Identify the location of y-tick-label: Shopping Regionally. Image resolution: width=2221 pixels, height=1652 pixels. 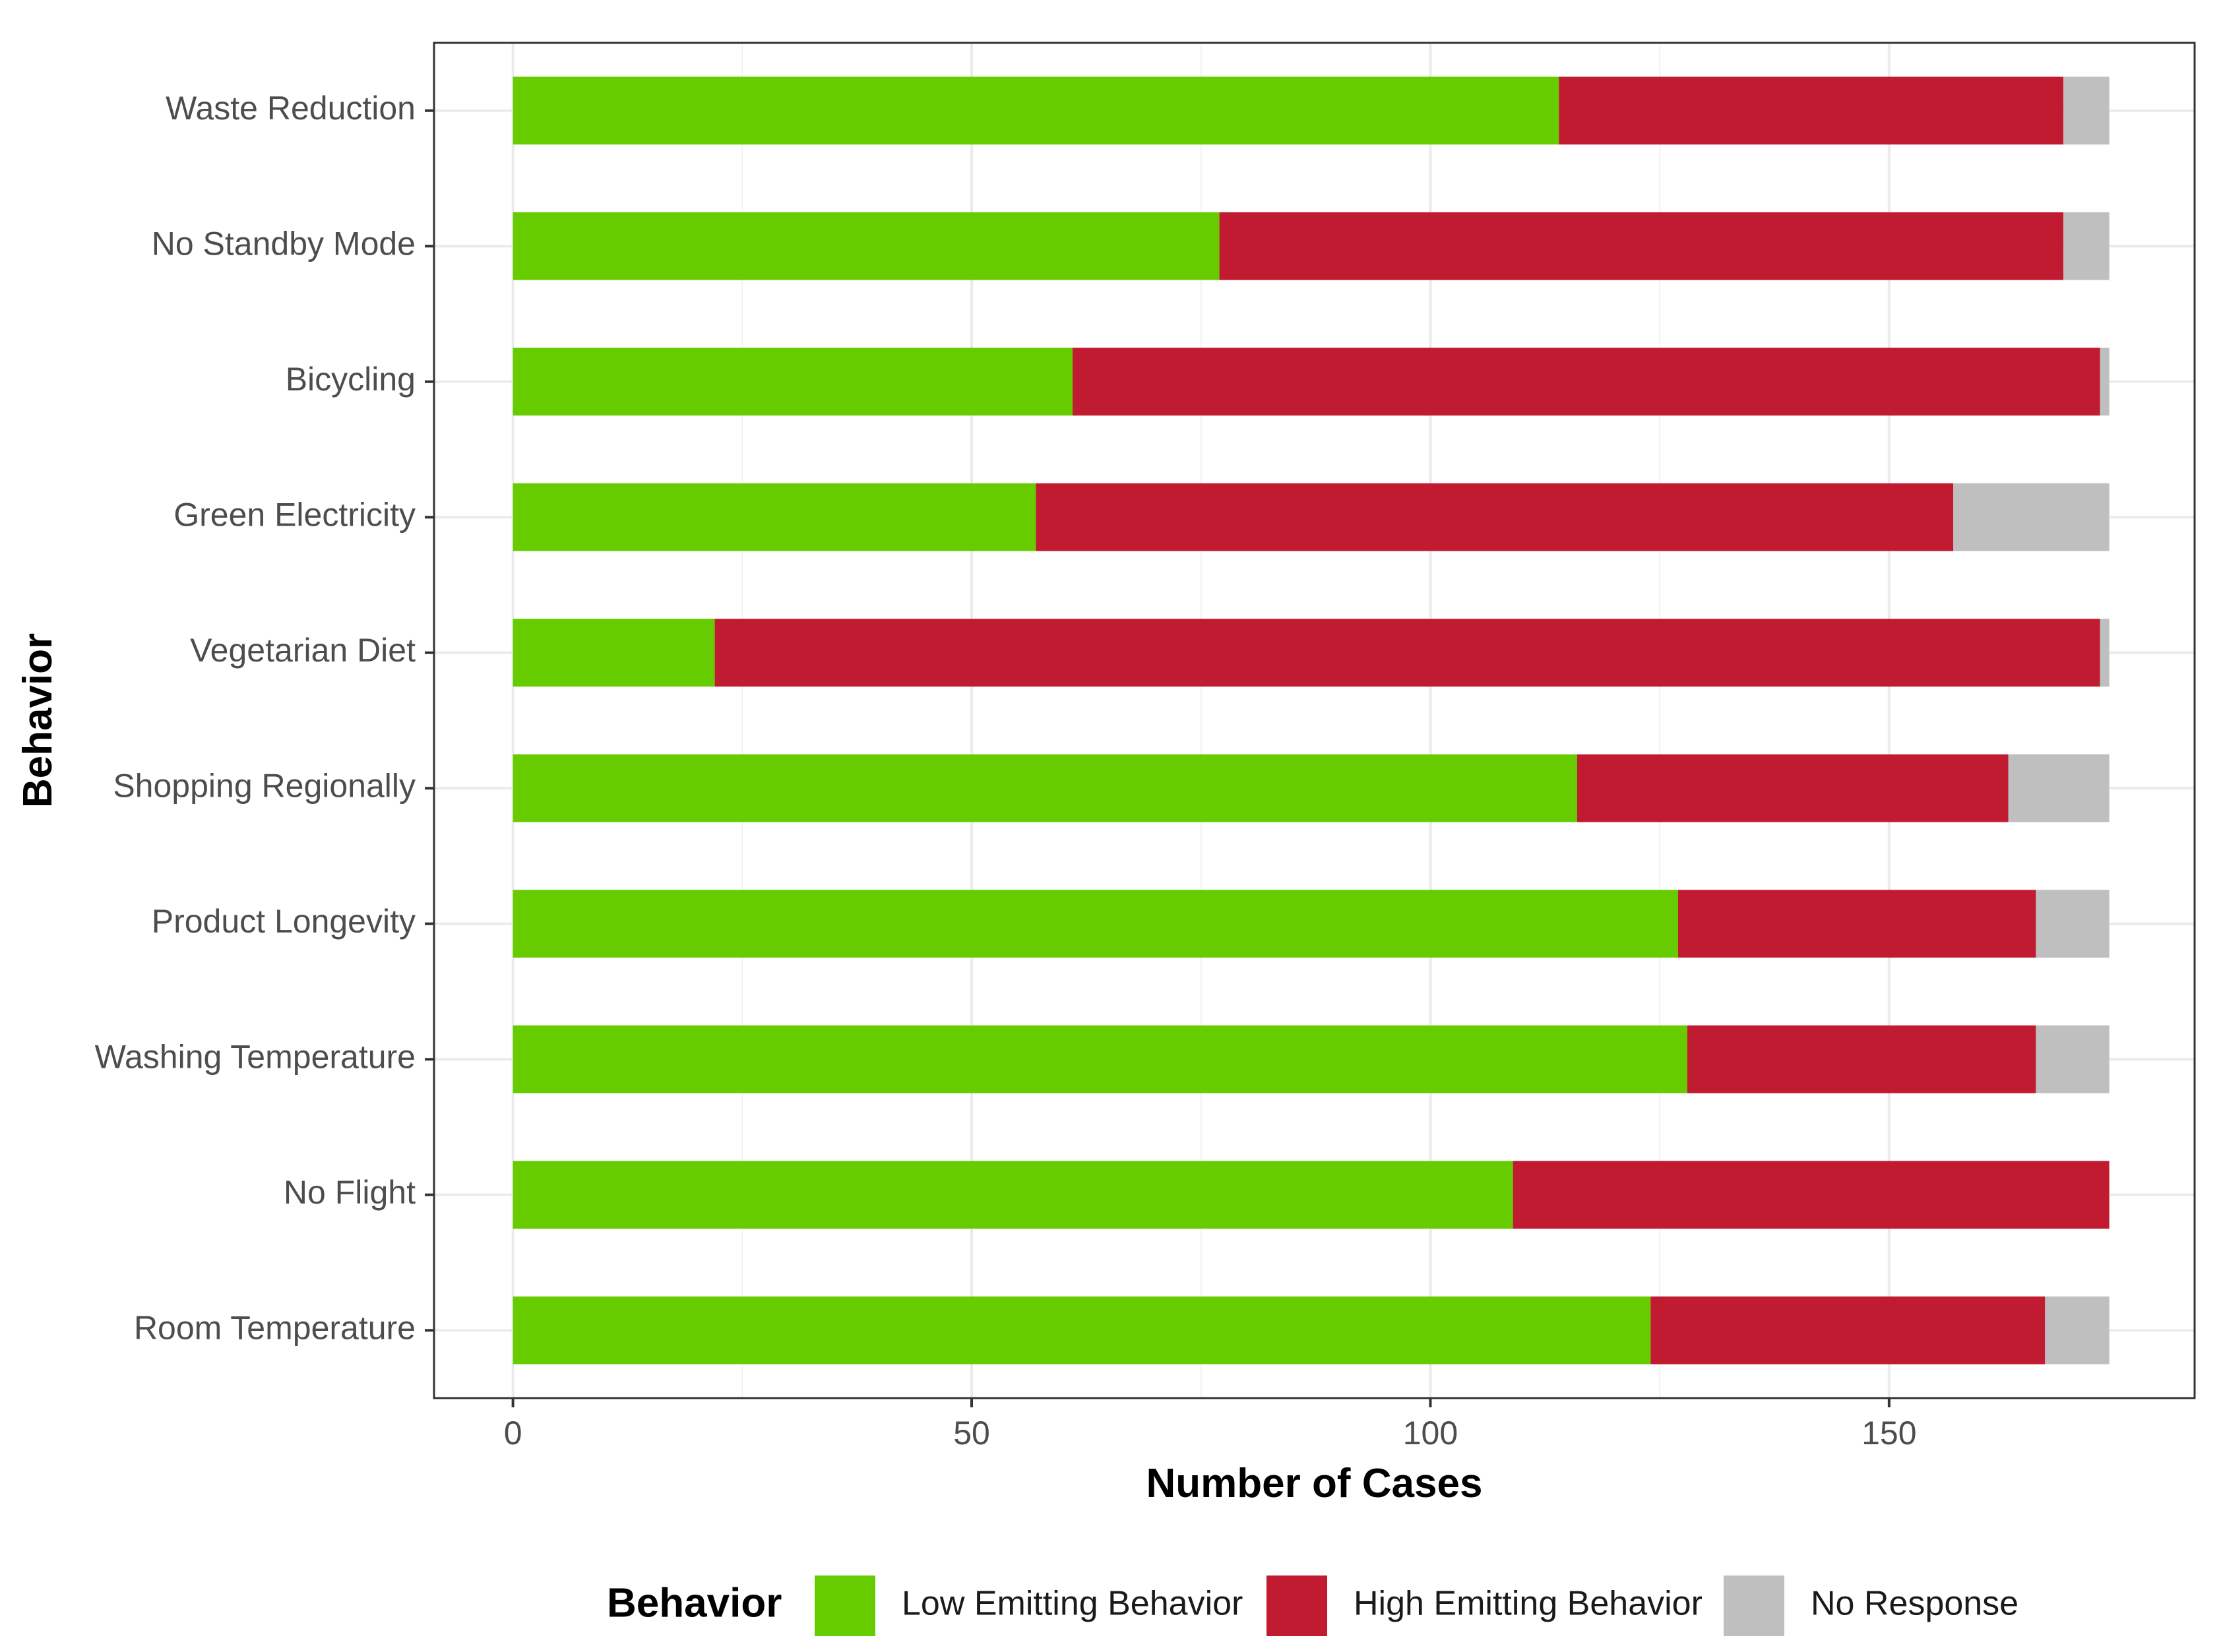
(264, 785).